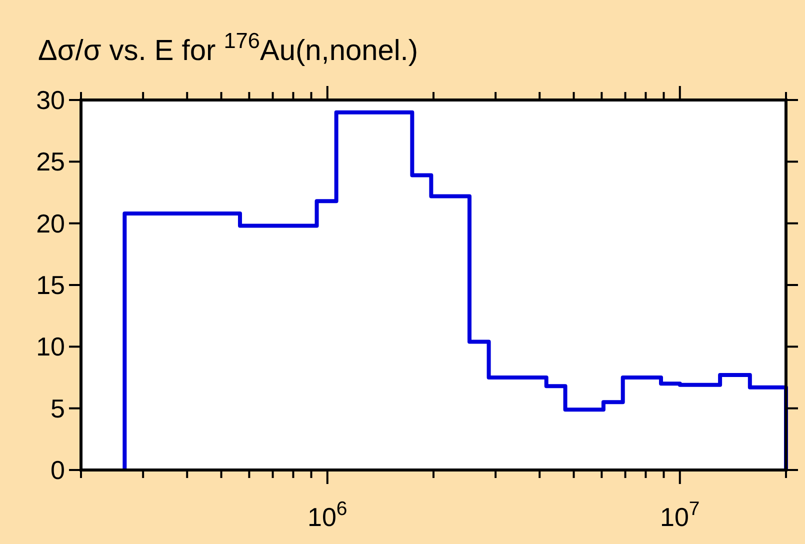 Image resolution: width=805 pixels, height=544 pixels. I want to click on chart-title: Δσ/σ vs. E for $^{176}$Au(n,nonel.), so click(228, 47).